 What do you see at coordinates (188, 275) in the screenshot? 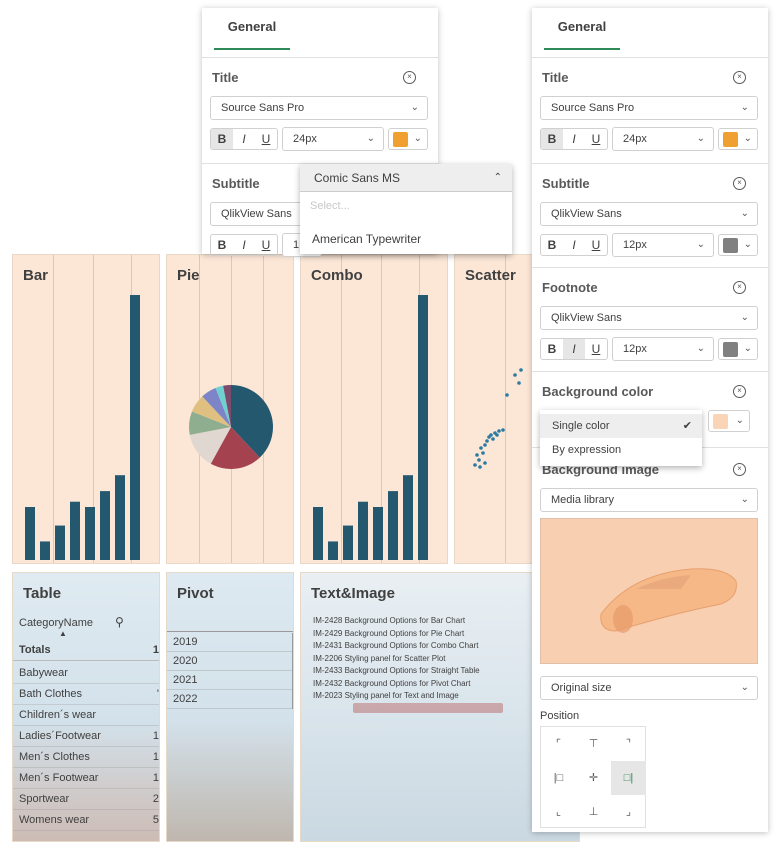
I see `pie-chart-title: Pie` at bounding box center [188, 275].